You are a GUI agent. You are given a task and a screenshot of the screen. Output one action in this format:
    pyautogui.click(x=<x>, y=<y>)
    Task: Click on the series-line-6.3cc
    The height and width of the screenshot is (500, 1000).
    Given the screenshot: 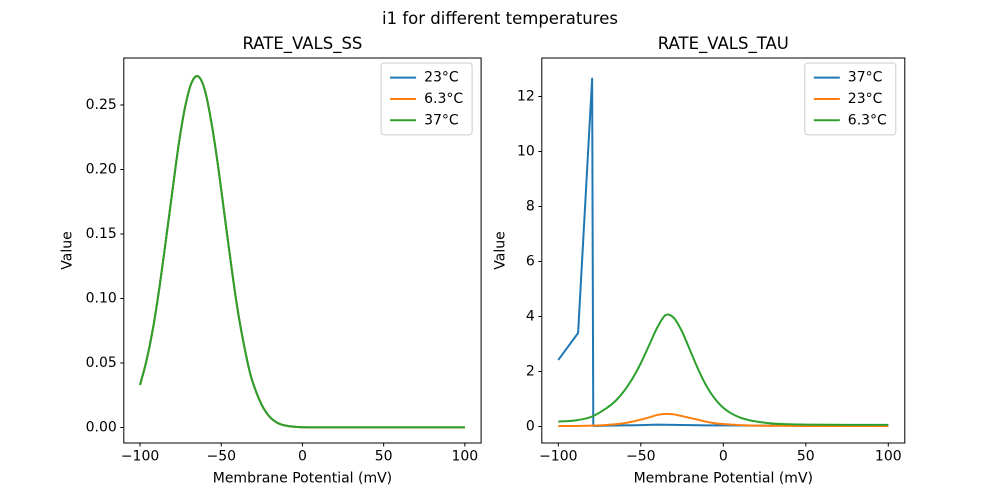 What is the action you would take?
    pyautogui.click(x=723, y=369)
    